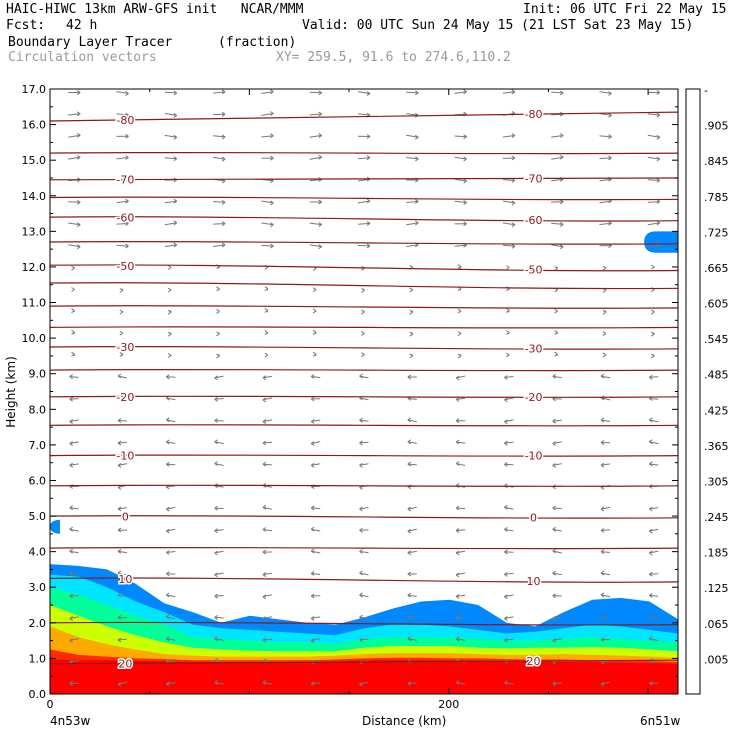  Describe the element at coordinates (125, 218) in the screenshot. I see `contour-label: -60` at that location.